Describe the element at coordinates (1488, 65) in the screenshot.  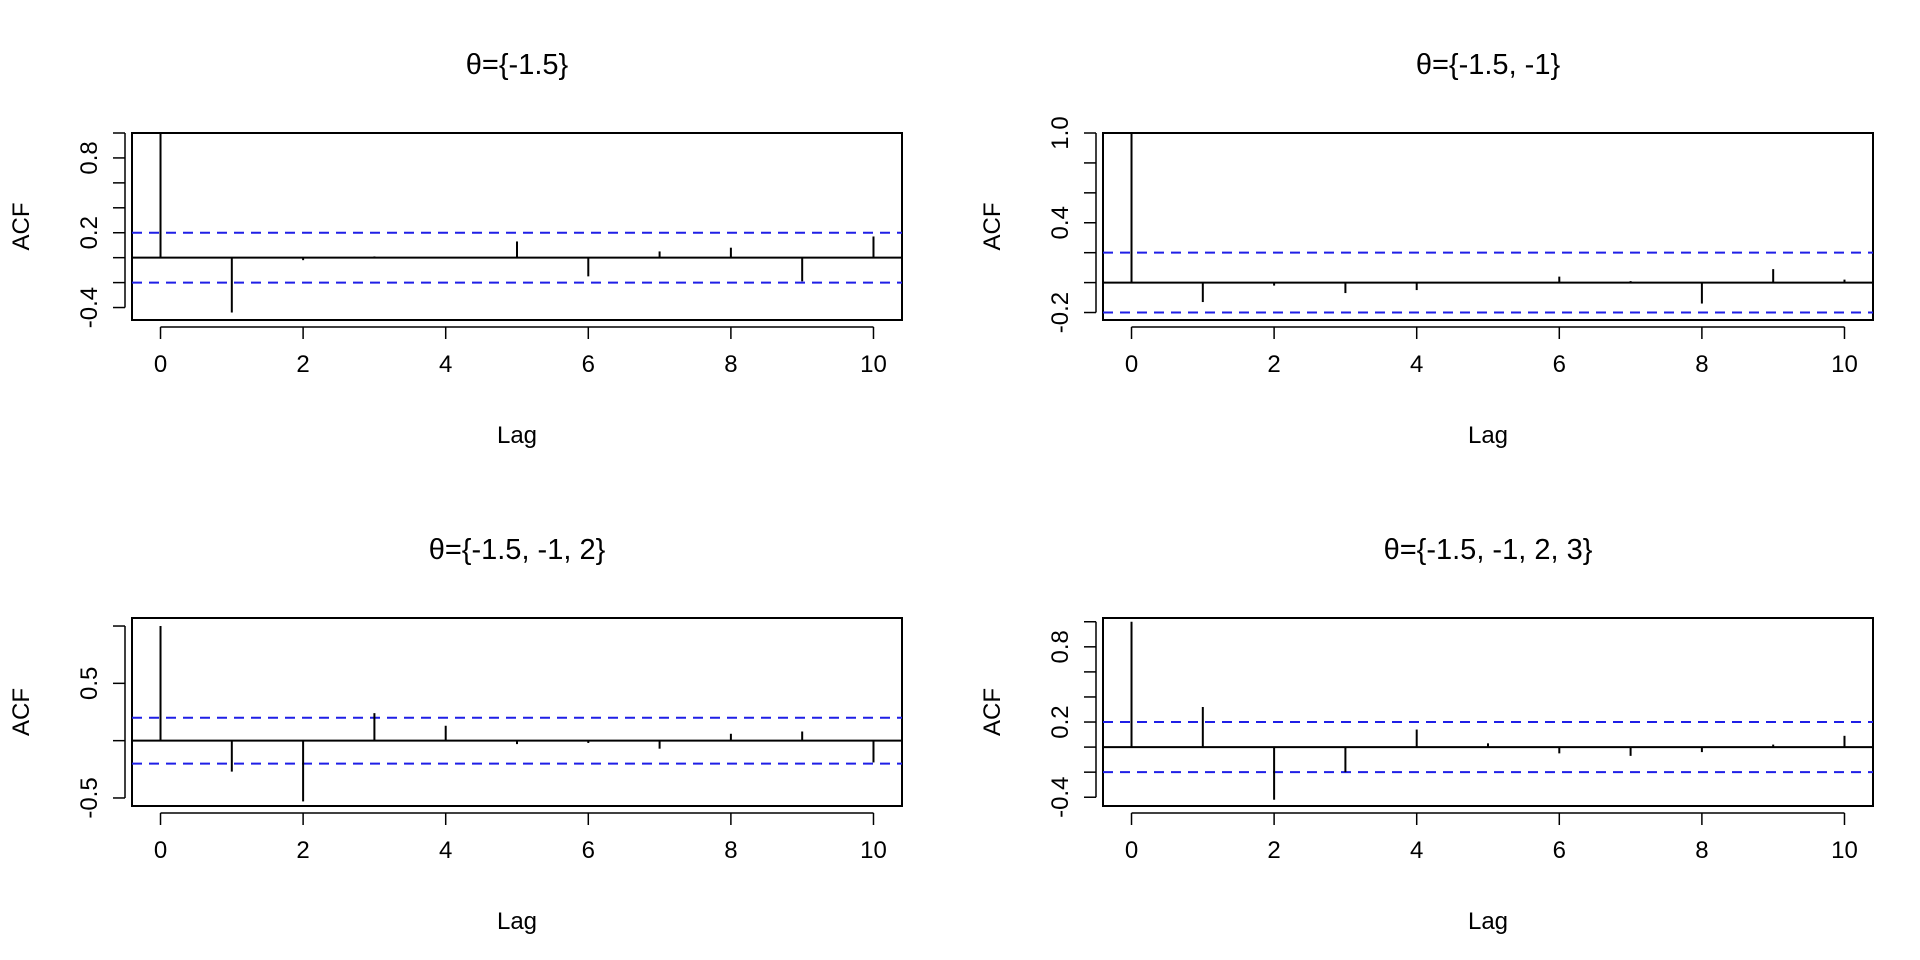
I see `chart-title: θ={-1.5, -1}` at that location.